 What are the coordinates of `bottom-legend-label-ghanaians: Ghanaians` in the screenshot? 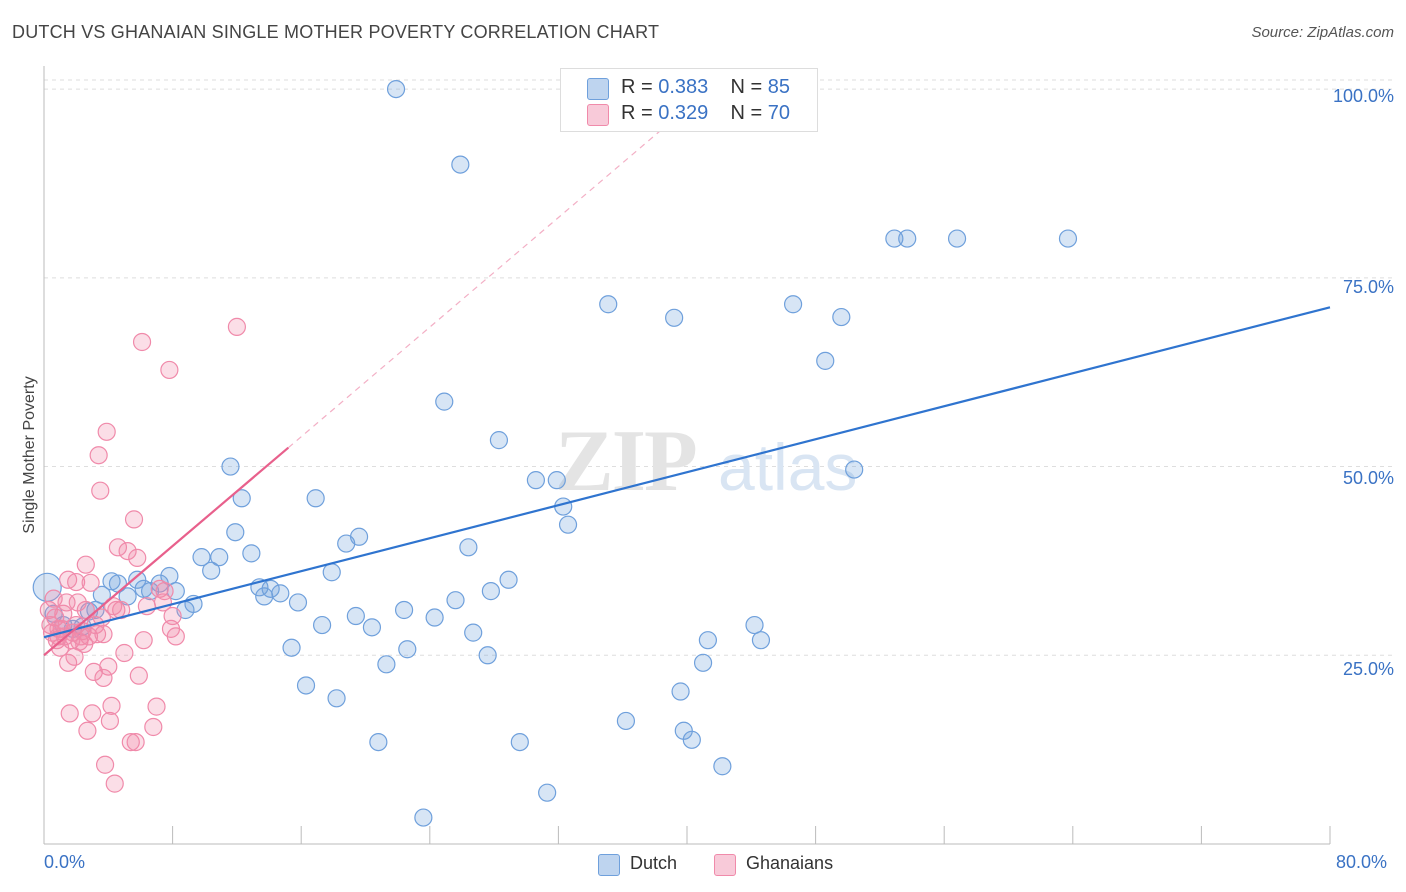 It's located at (790, 863).